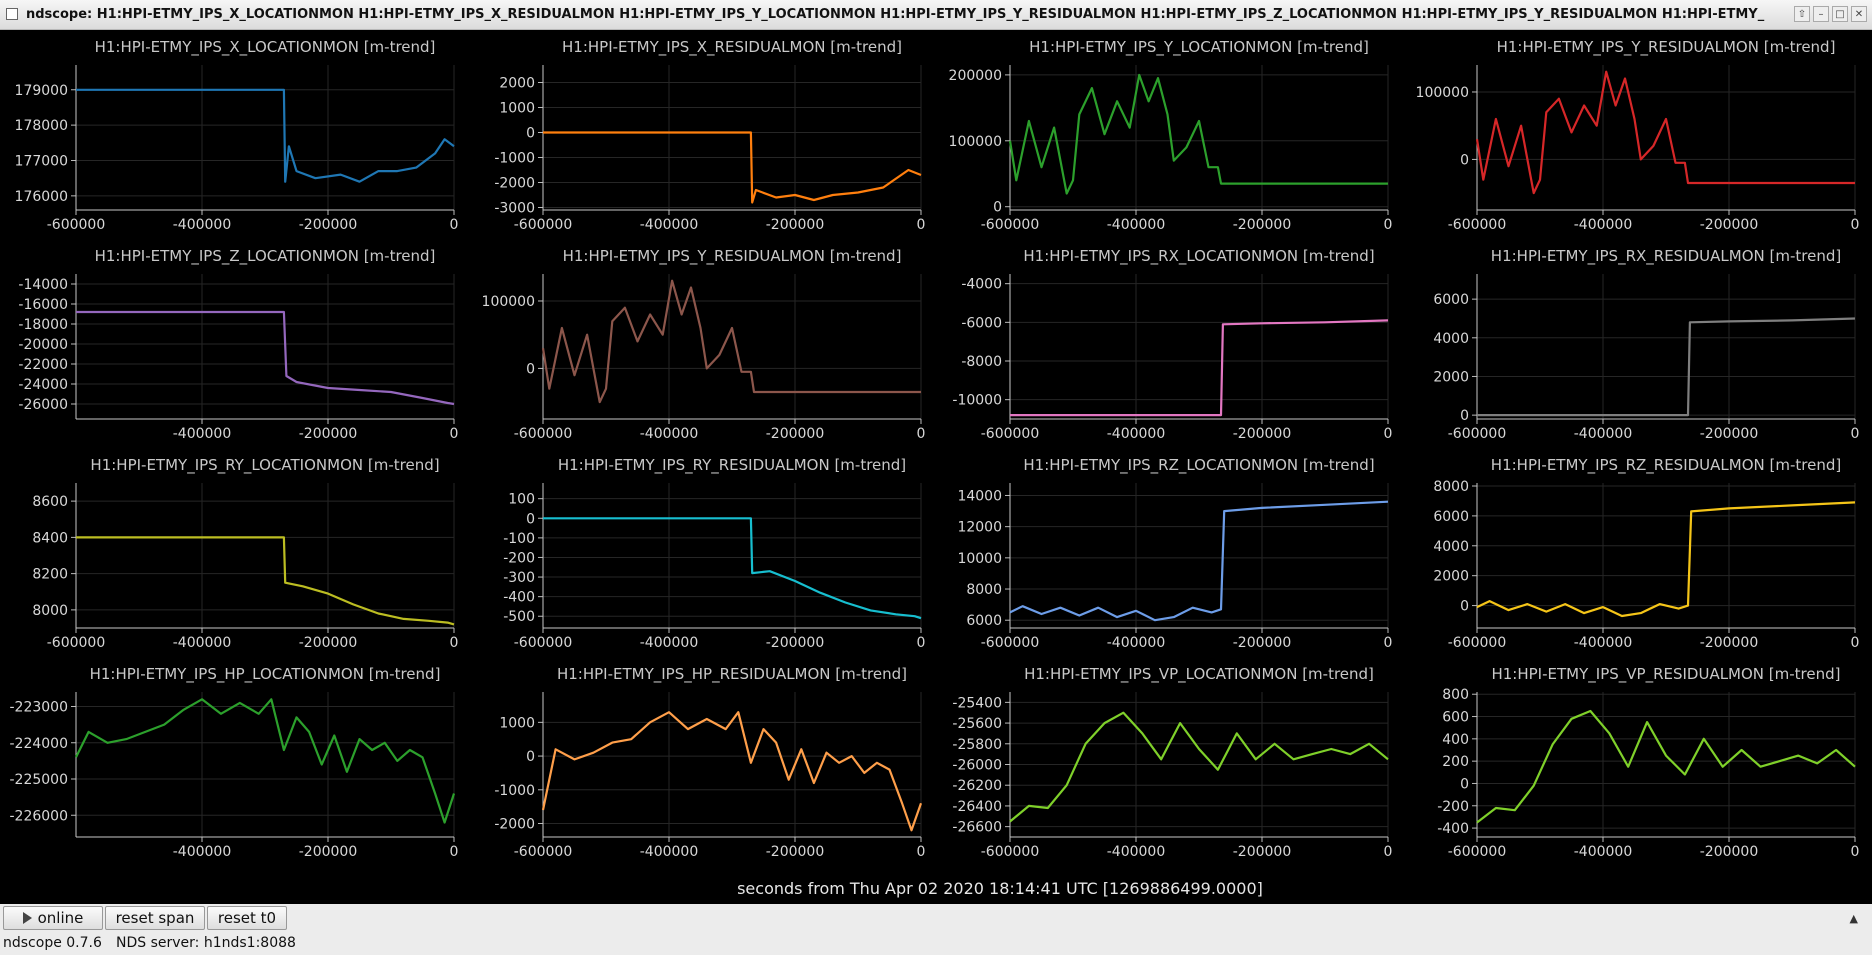  Describe the element at coordinates (264, 465) in the screenshot. I see `plot-title: H1:HPI-ETMY_IPS_RY_LOCATIONMON [m-trend]` at that location.